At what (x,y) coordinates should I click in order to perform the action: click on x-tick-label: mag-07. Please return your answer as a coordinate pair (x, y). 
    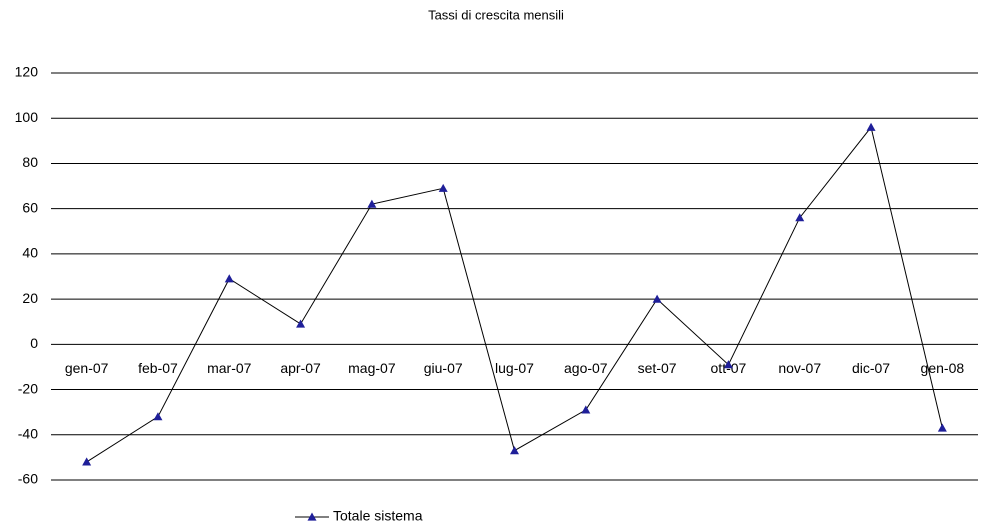
    Looking at the image, I should click on (372, 368).